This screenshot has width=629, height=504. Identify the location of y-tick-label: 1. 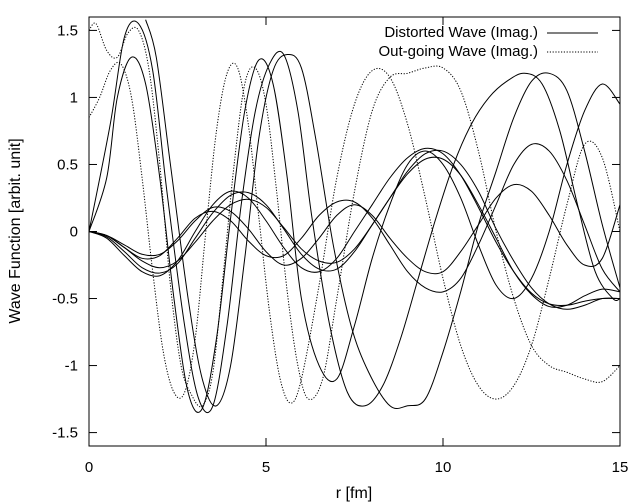
(74, 97).